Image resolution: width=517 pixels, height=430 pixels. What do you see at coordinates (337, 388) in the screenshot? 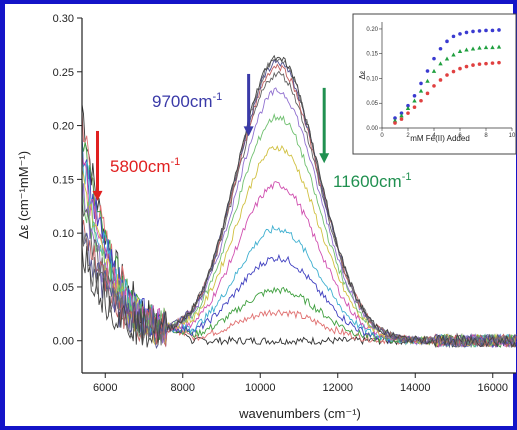
I see `x-tick-label: 12000` at bounding box center [337, 388].